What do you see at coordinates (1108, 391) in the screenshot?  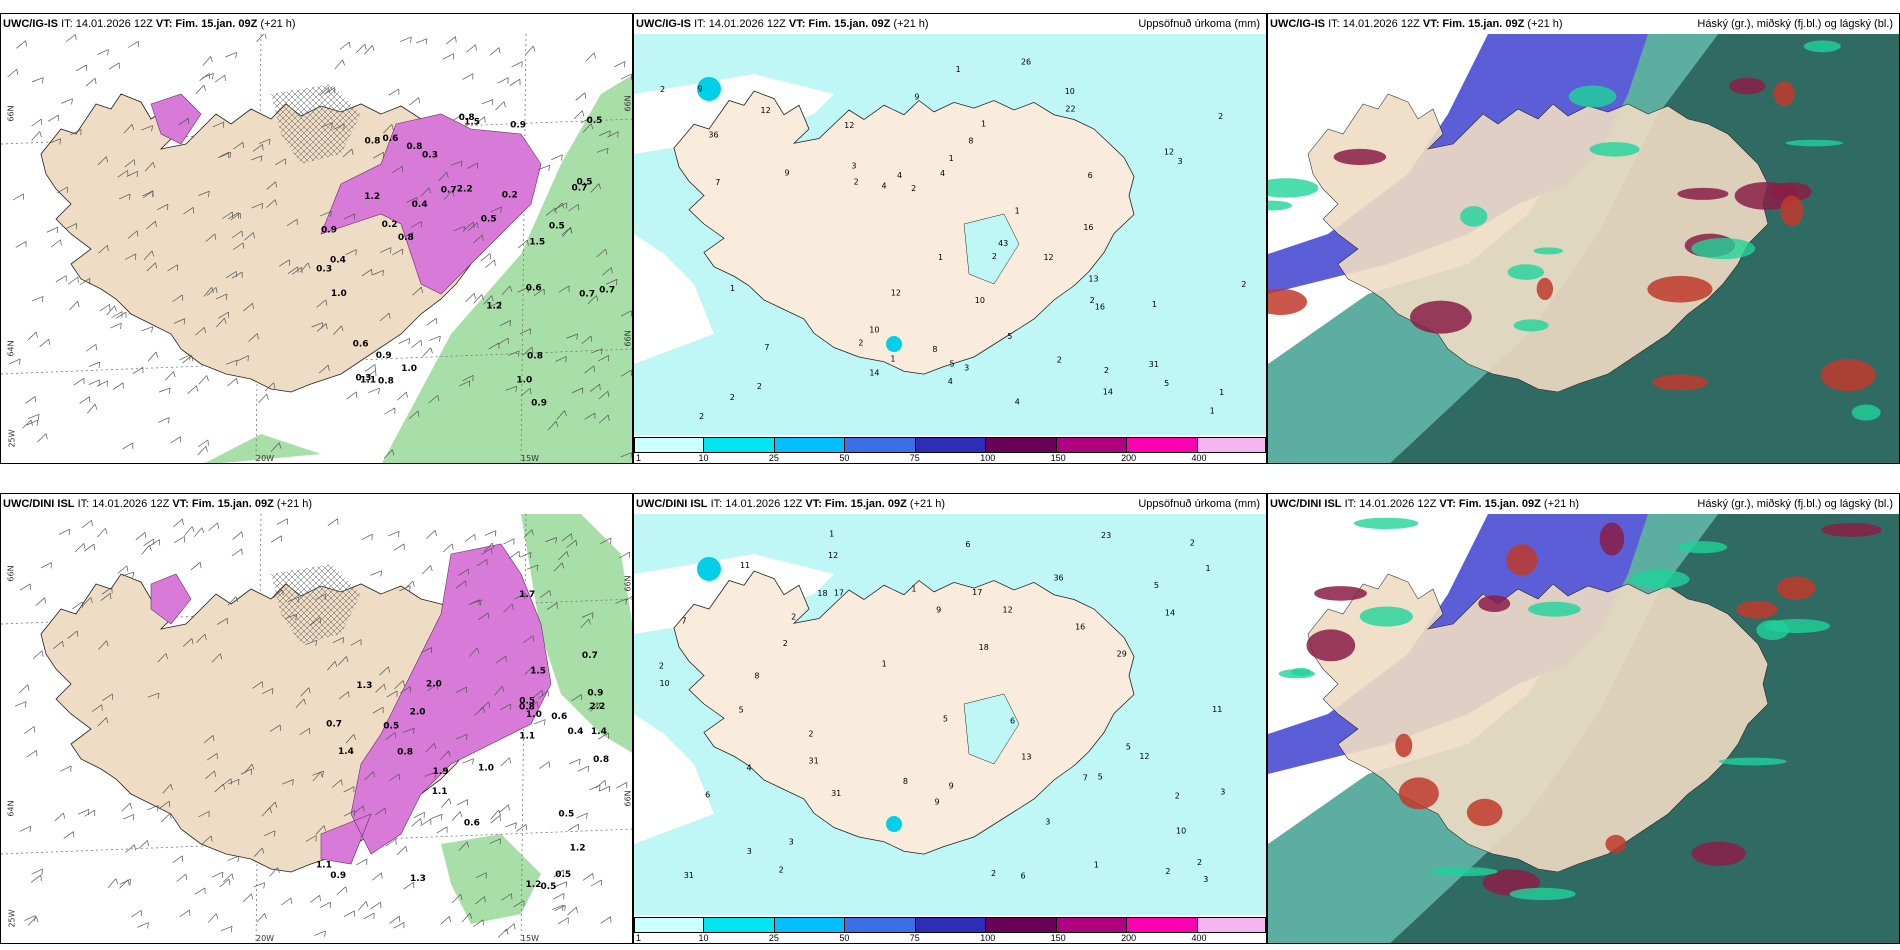 I see `precip-amount-label: 14` at bounding box center [1108, 391].